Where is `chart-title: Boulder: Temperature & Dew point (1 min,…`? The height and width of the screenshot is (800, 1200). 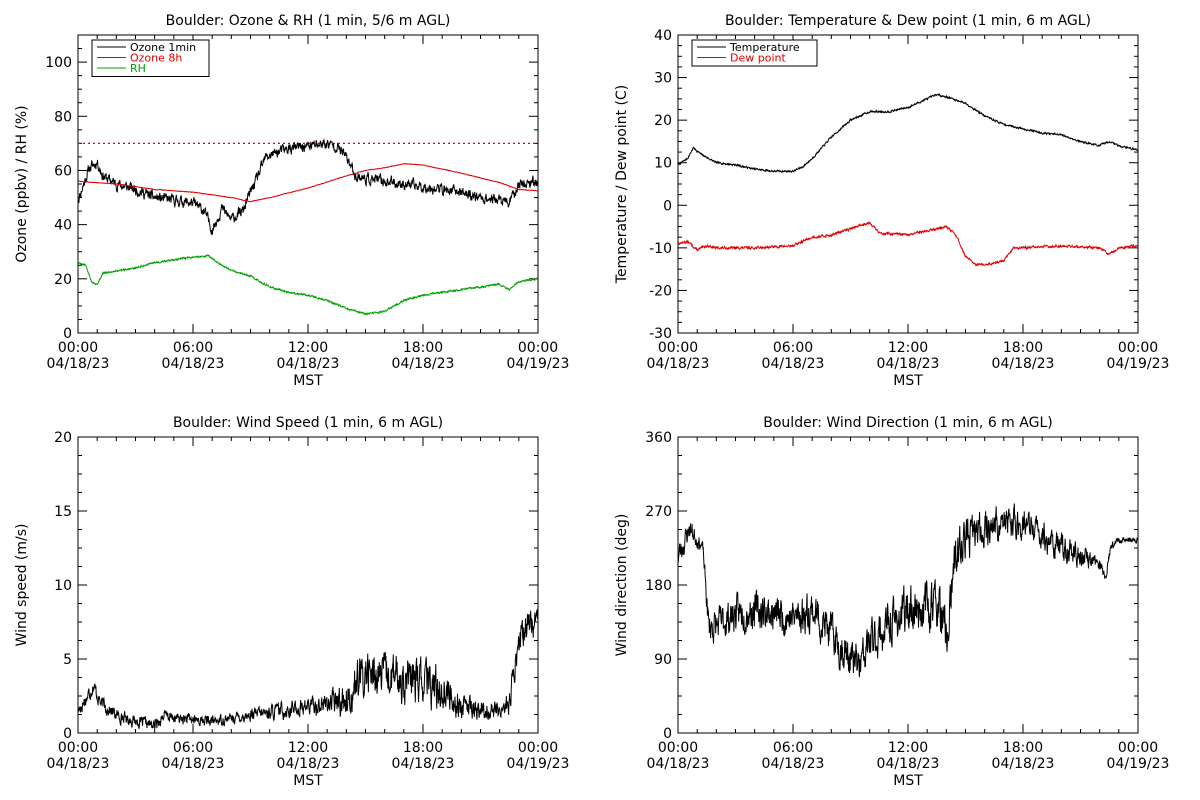 chart-title: Boulder: Temperature & Dew point (1 min,… is located at coordinates (908, 21).